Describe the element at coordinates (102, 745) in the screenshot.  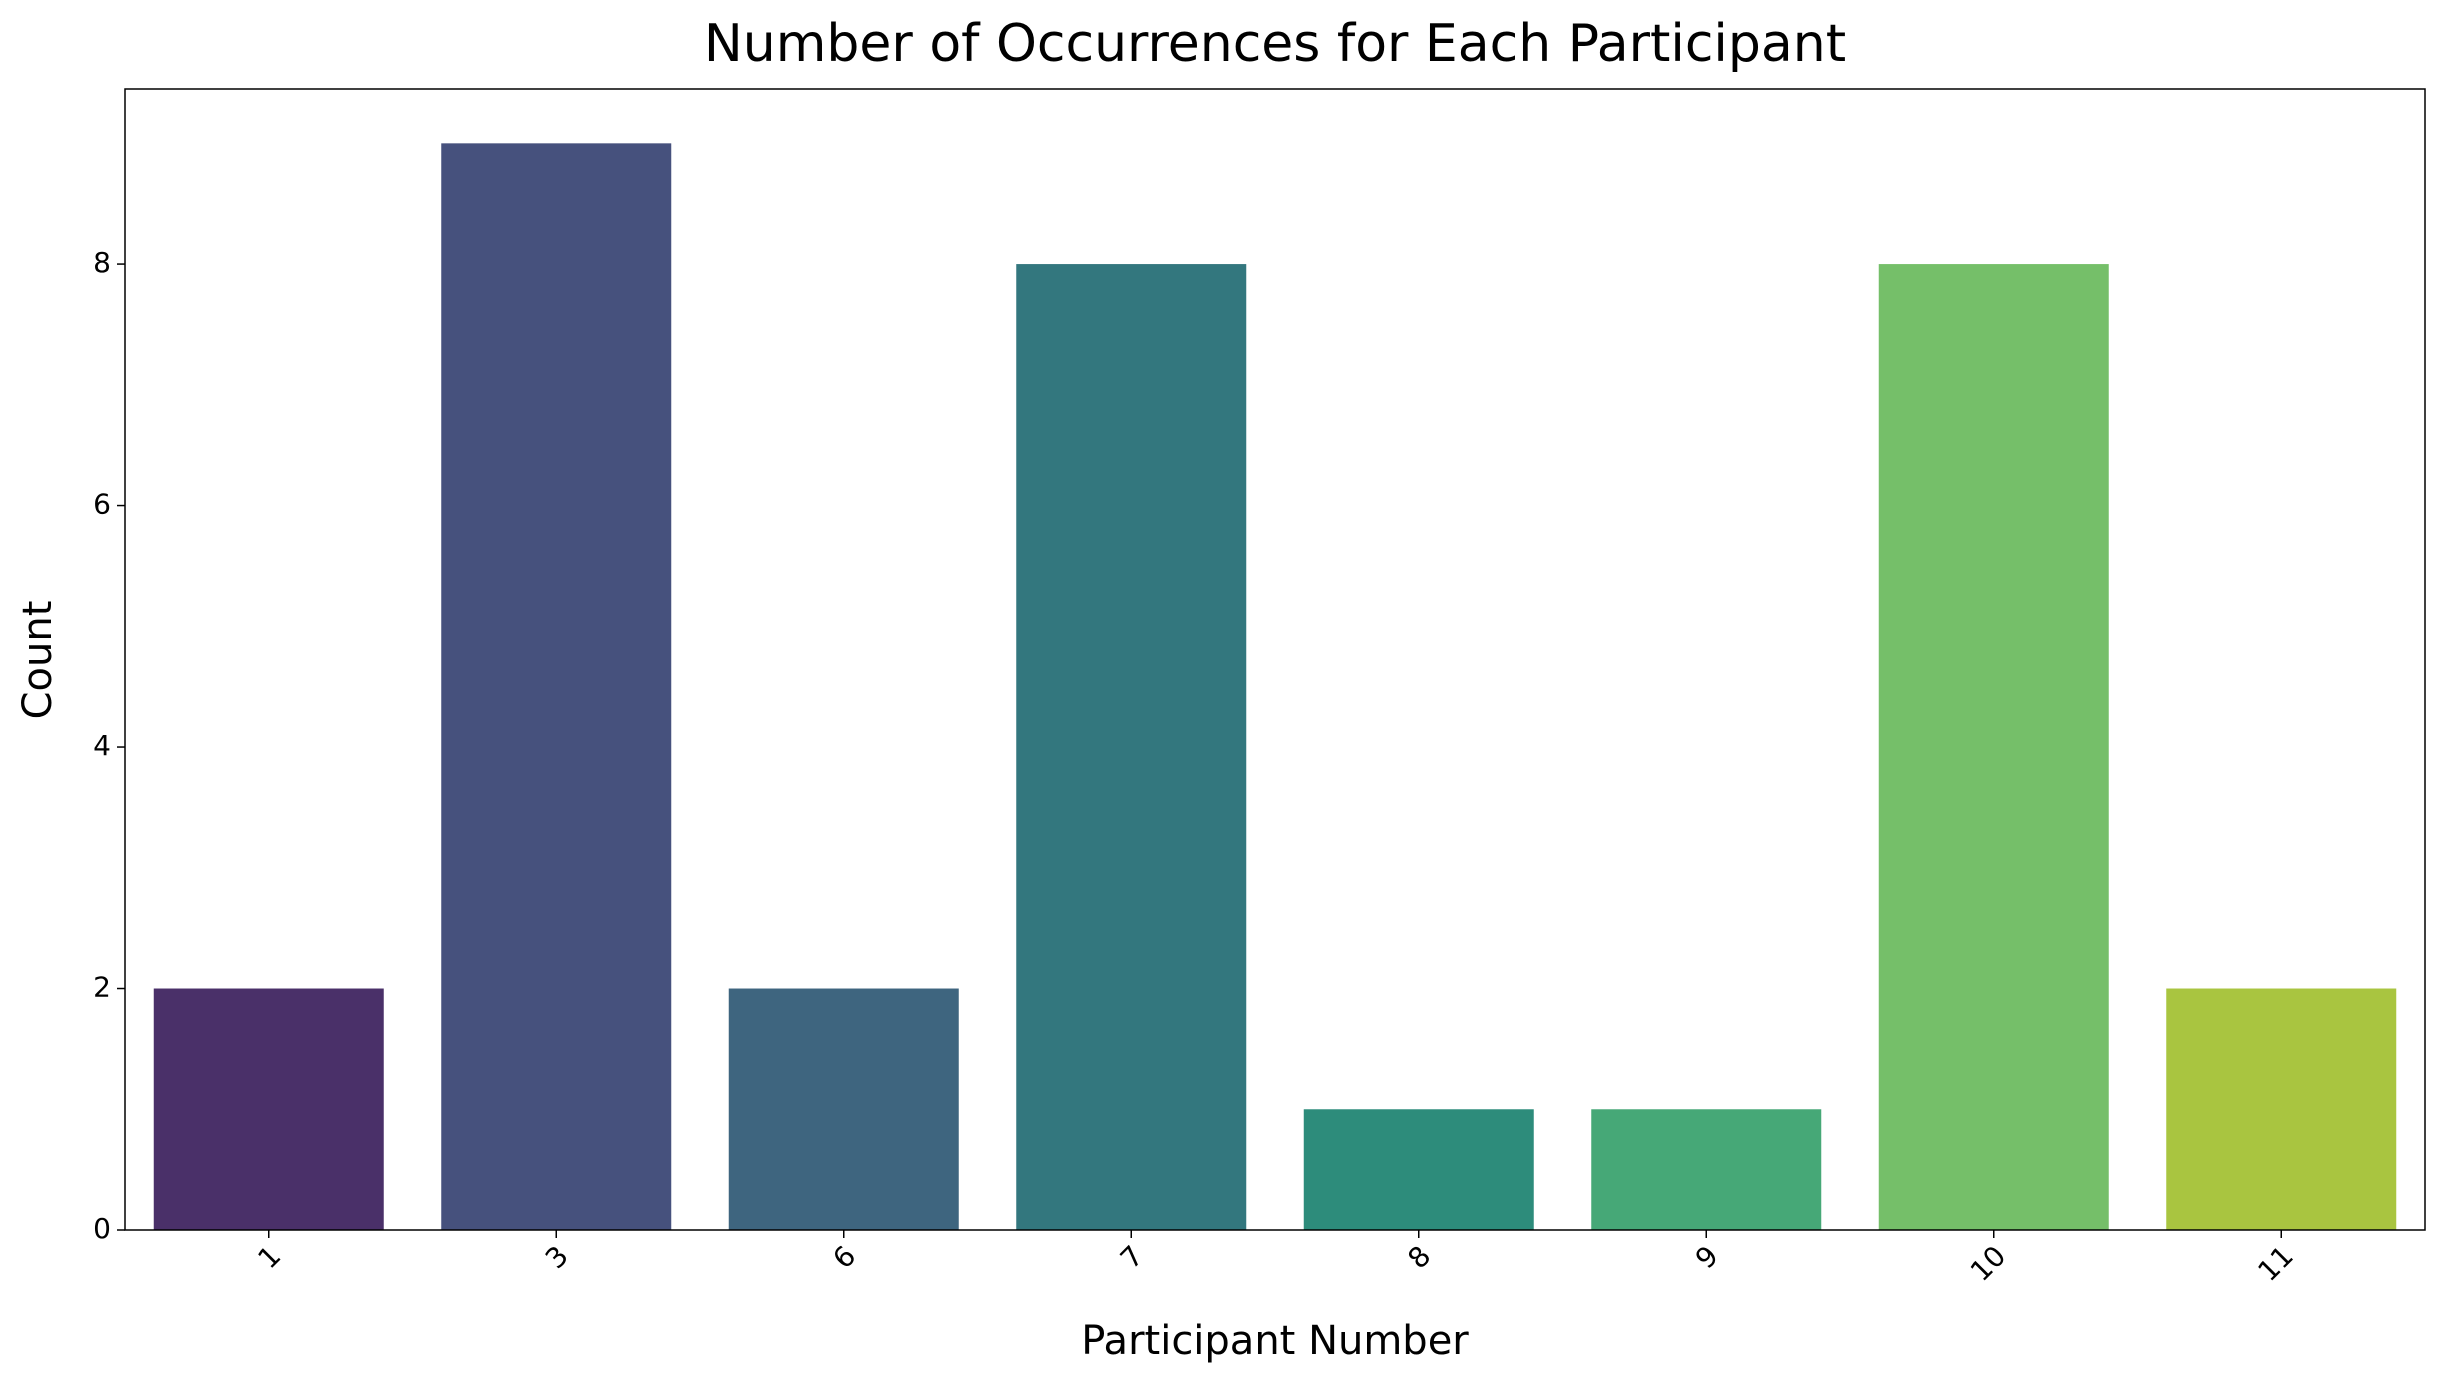
I see `y-tick-label: 4` at that location.